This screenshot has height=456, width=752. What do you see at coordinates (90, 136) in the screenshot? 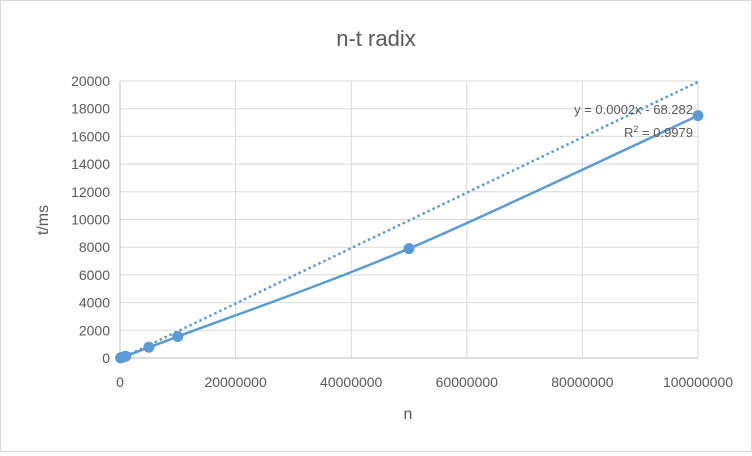
I see `y-tick-label: 16000` at bounding box center [90, 136].